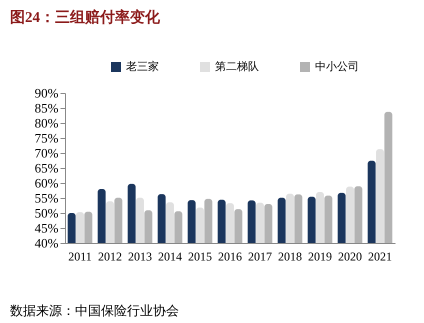  I want to click on y-tick-label: 70%, so click(46, 153).